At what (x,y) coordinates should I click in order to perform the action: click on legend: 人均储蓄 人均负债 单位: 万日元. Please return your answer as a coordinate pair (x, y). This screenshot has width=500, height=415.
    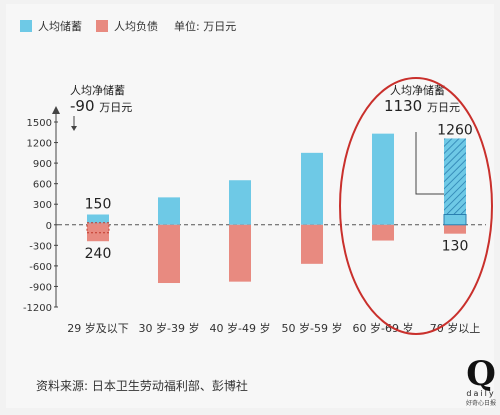
    Looking at the image, I should click on (128, 26).